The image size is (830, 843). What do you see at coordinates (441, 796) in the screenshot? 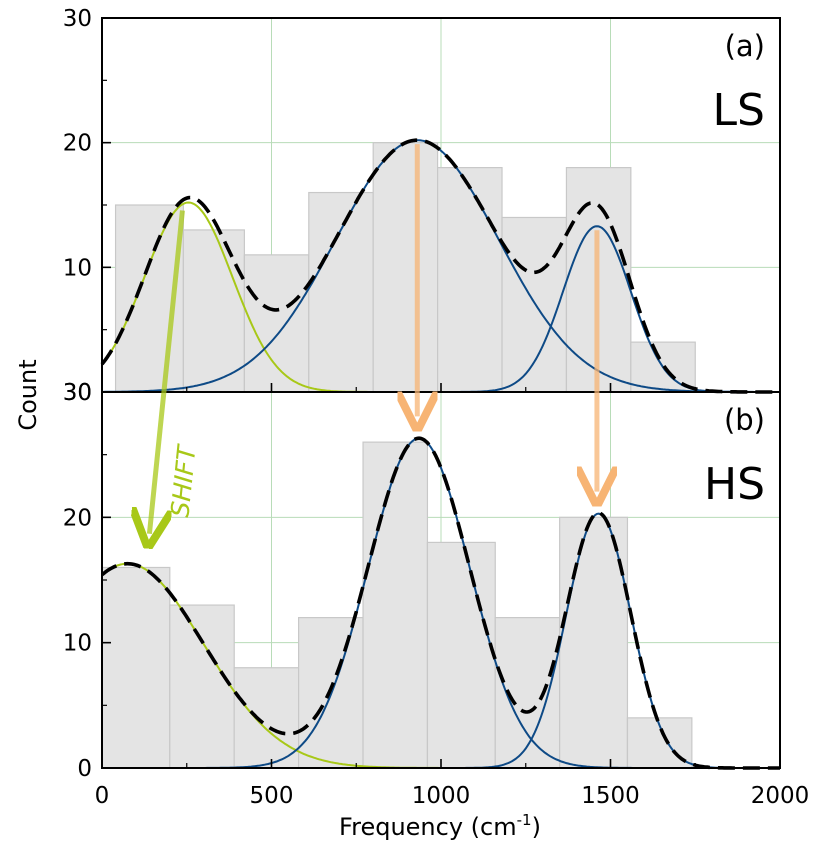
I see `x-tick-label: 1000` at bounding box center [441, 796].